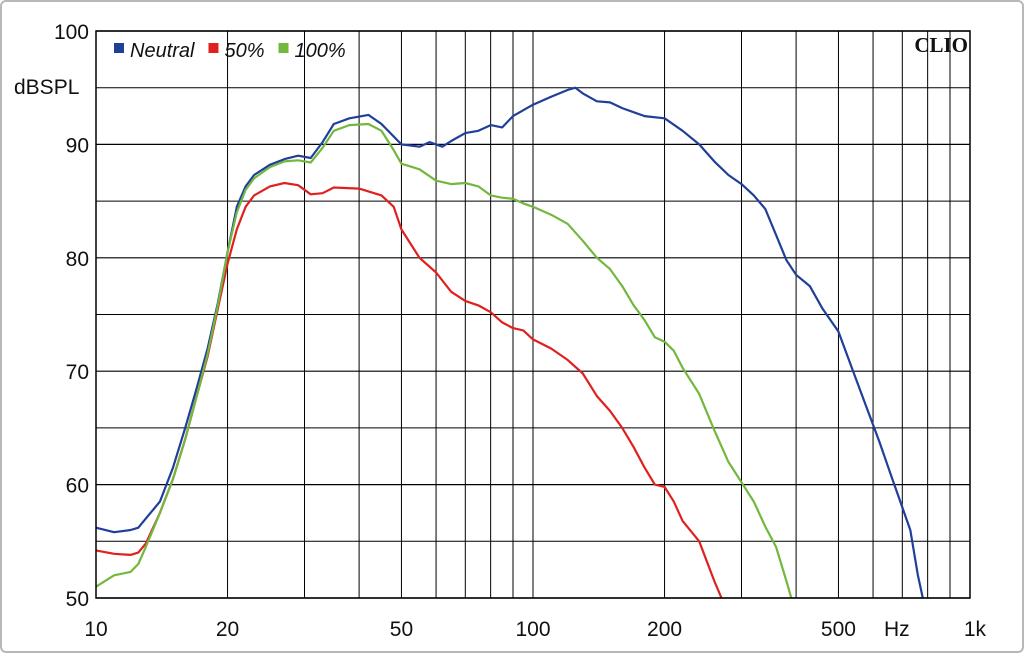  What do you see at coordinates (838, 629) in the screenshot?
I see `x-tick-label-500: 500` at bounding box center [838, 629].